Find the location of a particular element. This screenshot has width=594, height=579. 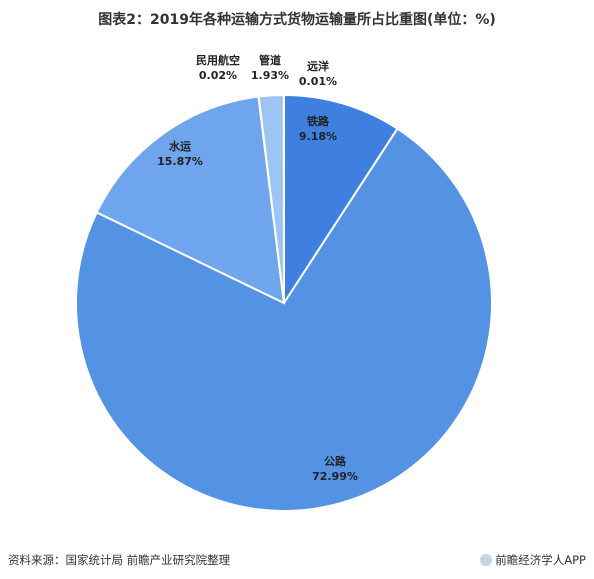

slice-label-name: 民用航空 is located at coordinates (218, 60).